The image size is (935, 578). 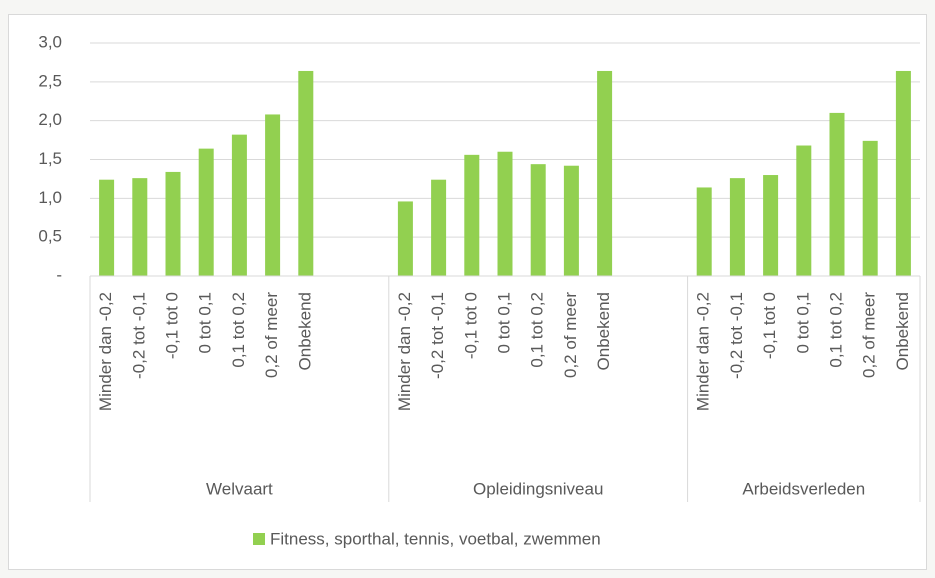 I want to click on group-label: Opleidingsniveau, so click(x=538, y=488).